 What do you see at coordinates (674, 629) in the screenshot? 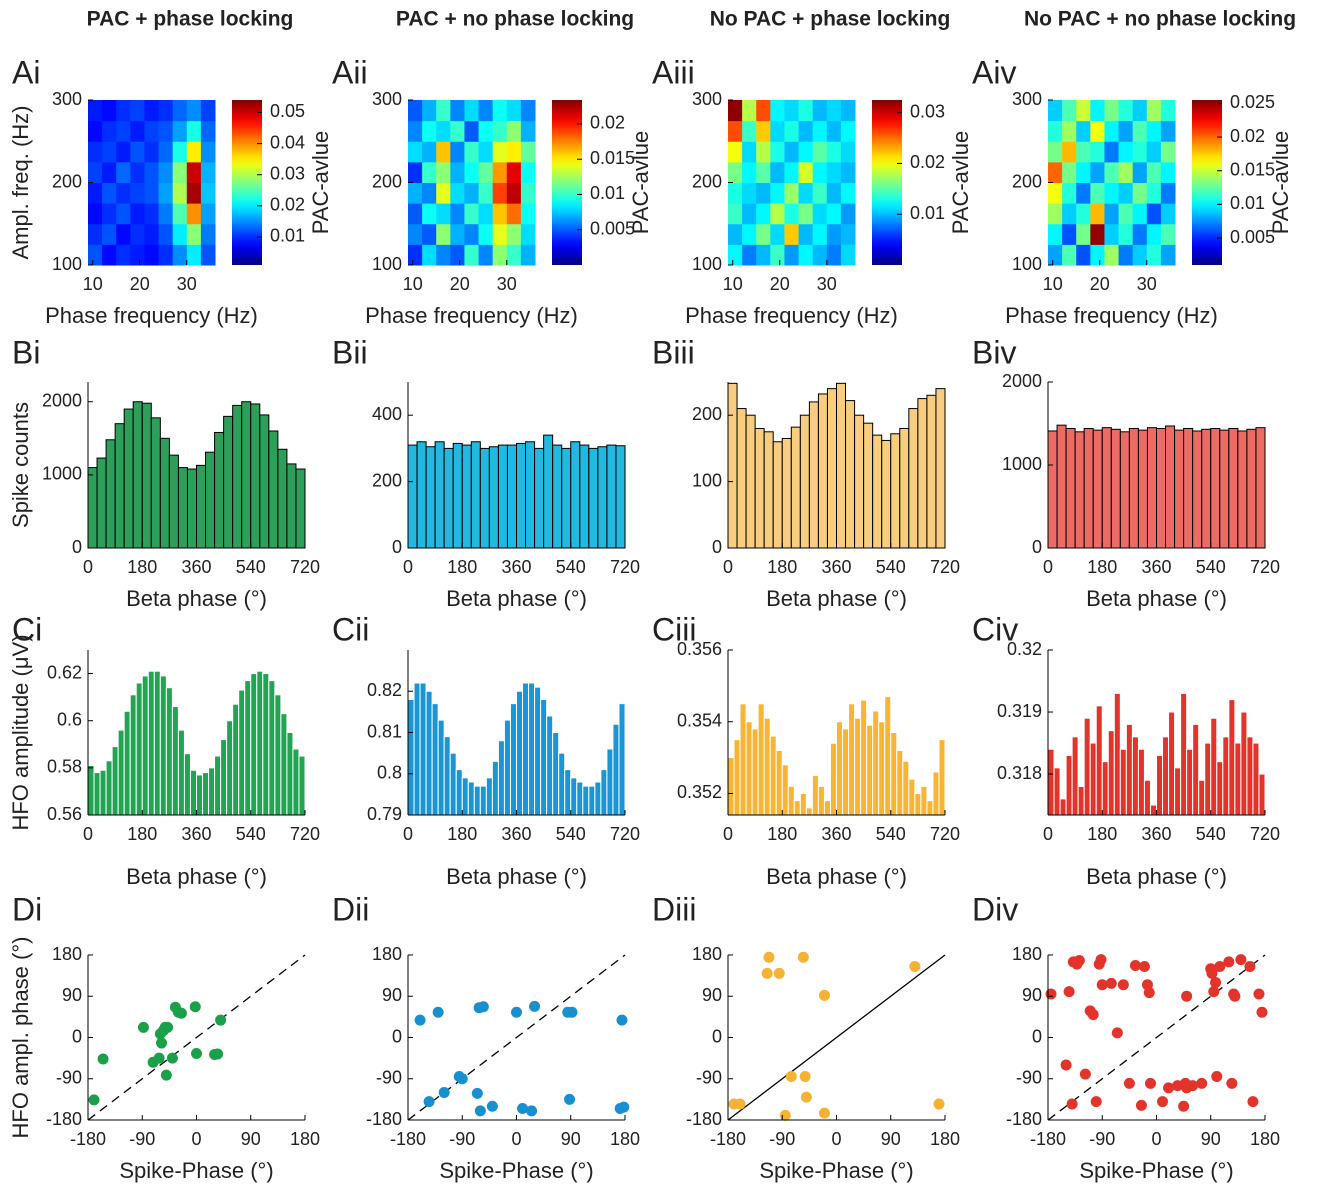
I see `panel-label: Ciii` at bounding box center [674, 629].